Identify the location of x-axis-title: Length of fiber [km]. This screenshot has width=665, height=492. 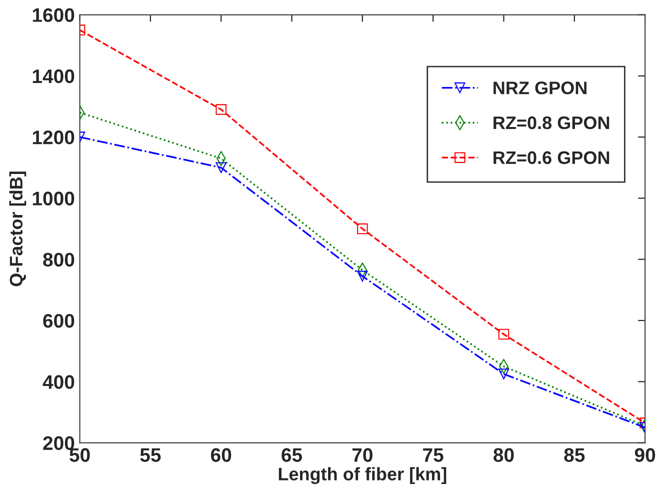
(362, 475).